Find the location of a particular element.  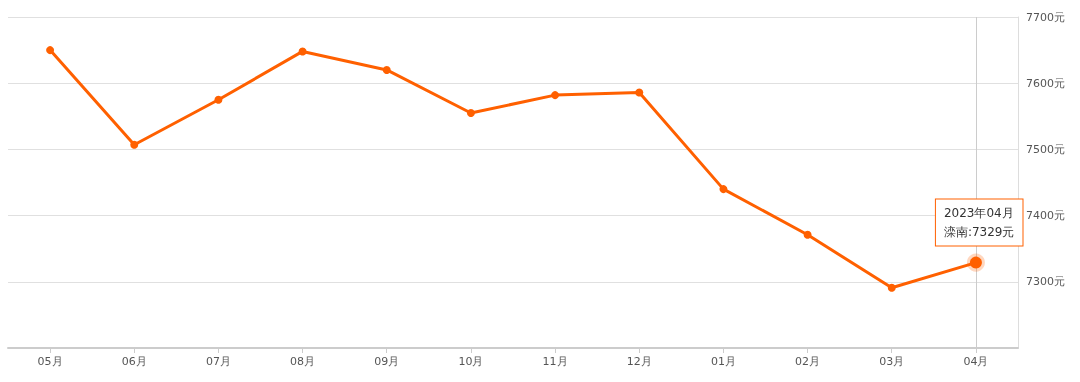

annotation: 滦南:7329元 is located at coordinates (979, 232).